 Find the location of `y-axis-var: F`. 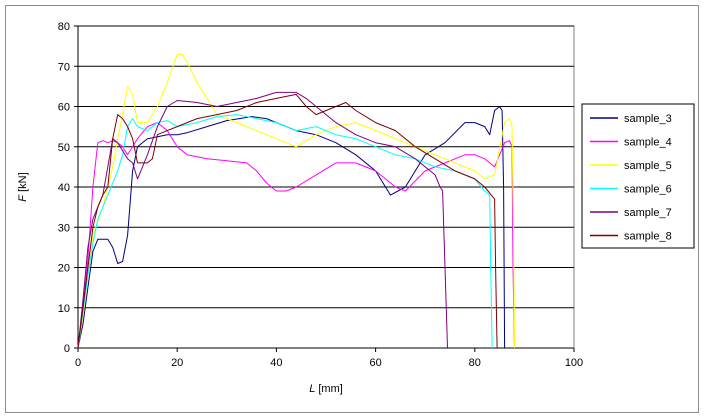

y-axis-var: F is located at coordinates (23, 198).